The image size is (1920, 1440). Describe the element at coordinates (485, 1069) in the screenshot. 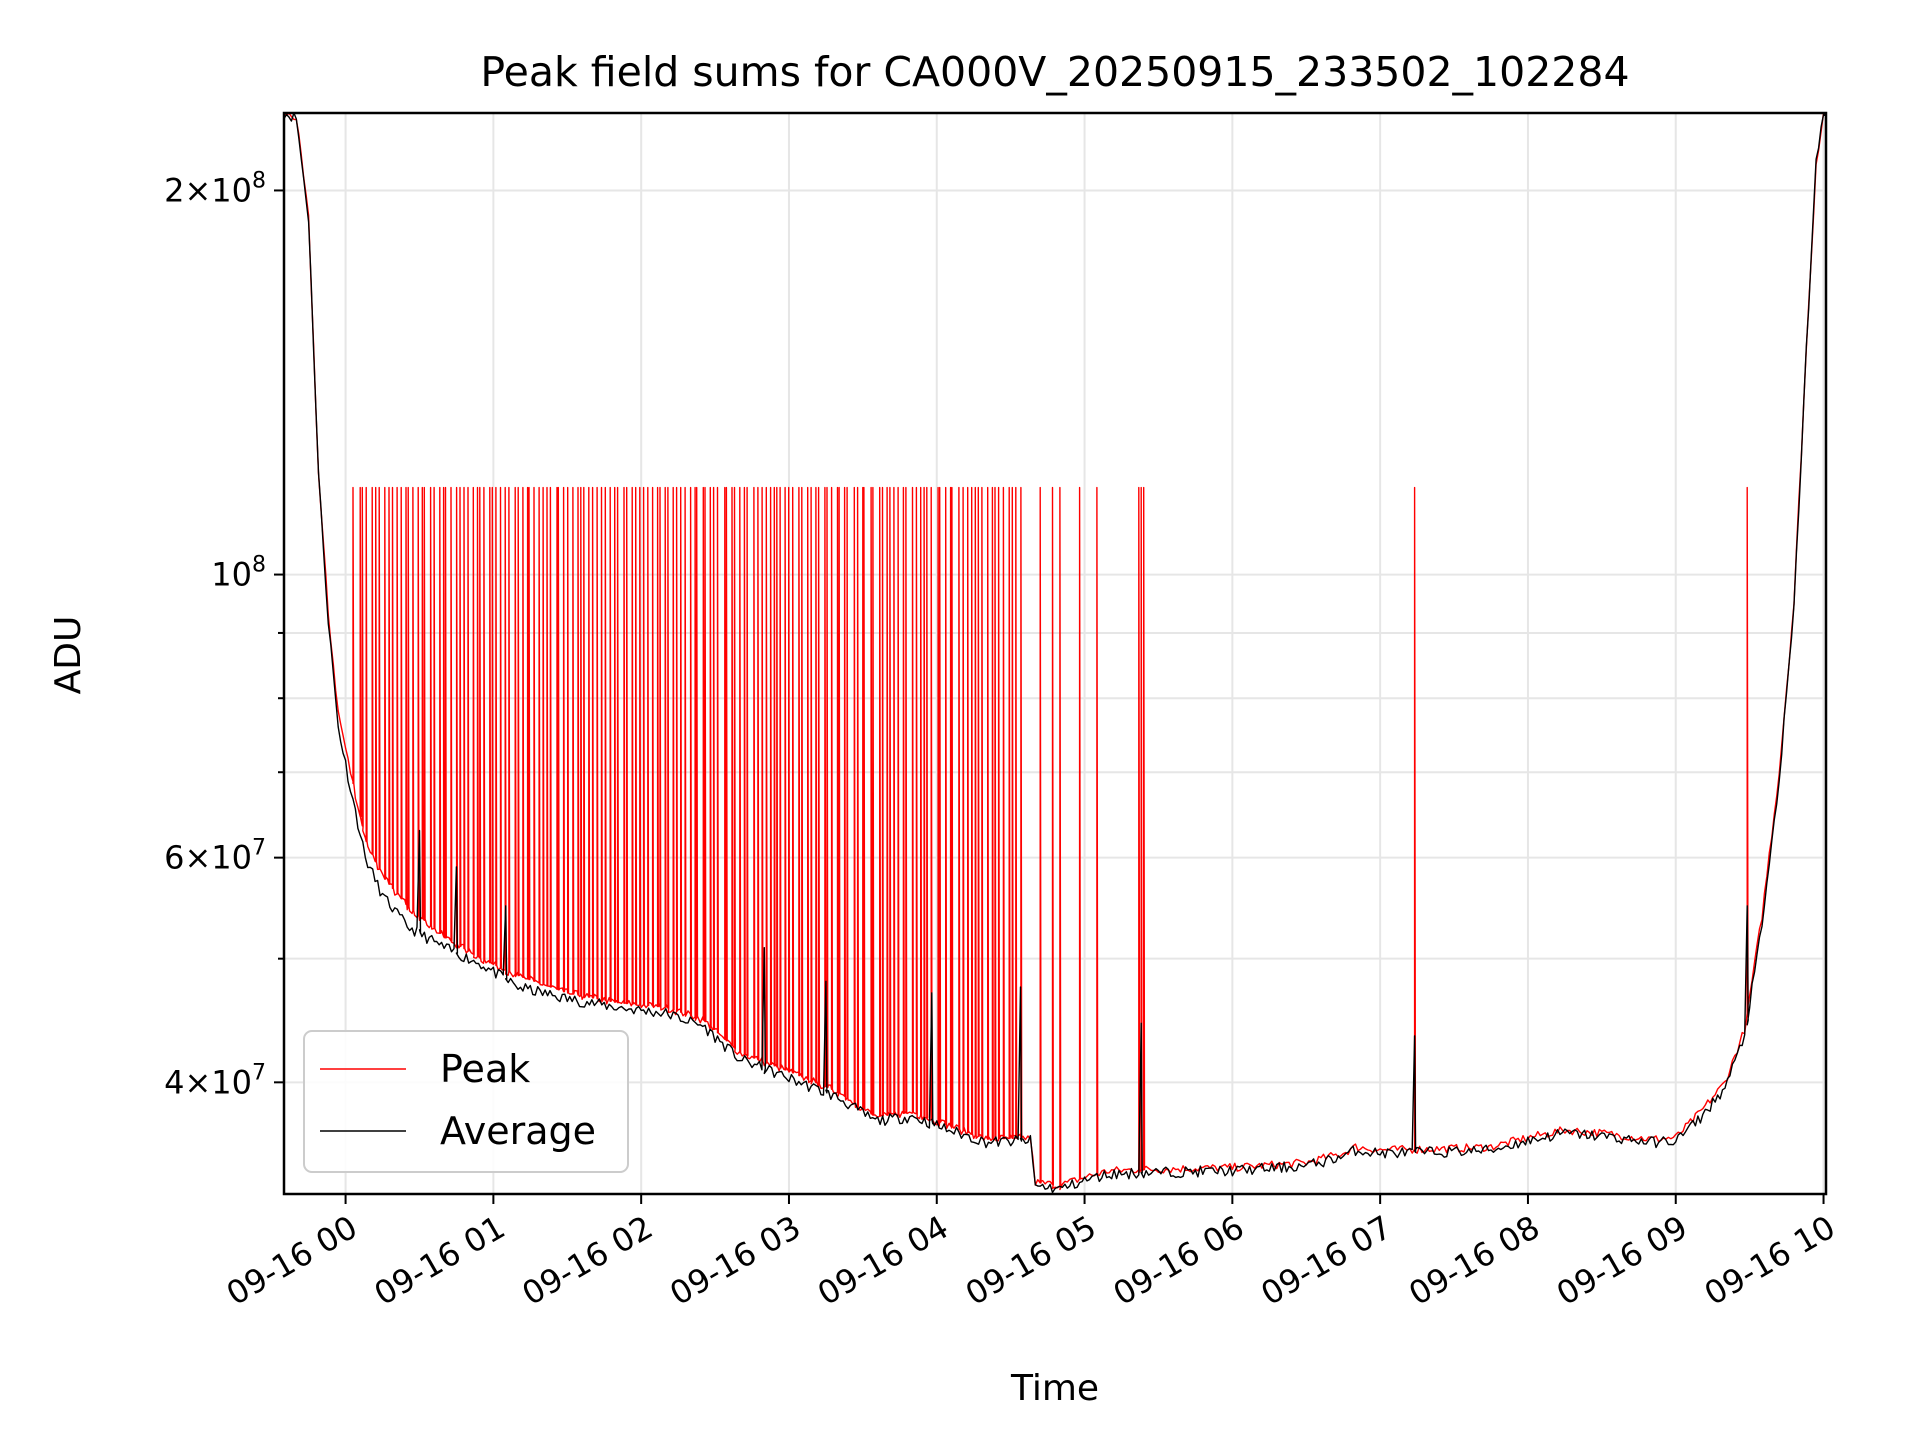

I see `legend-peak-label: Peak` at that location.